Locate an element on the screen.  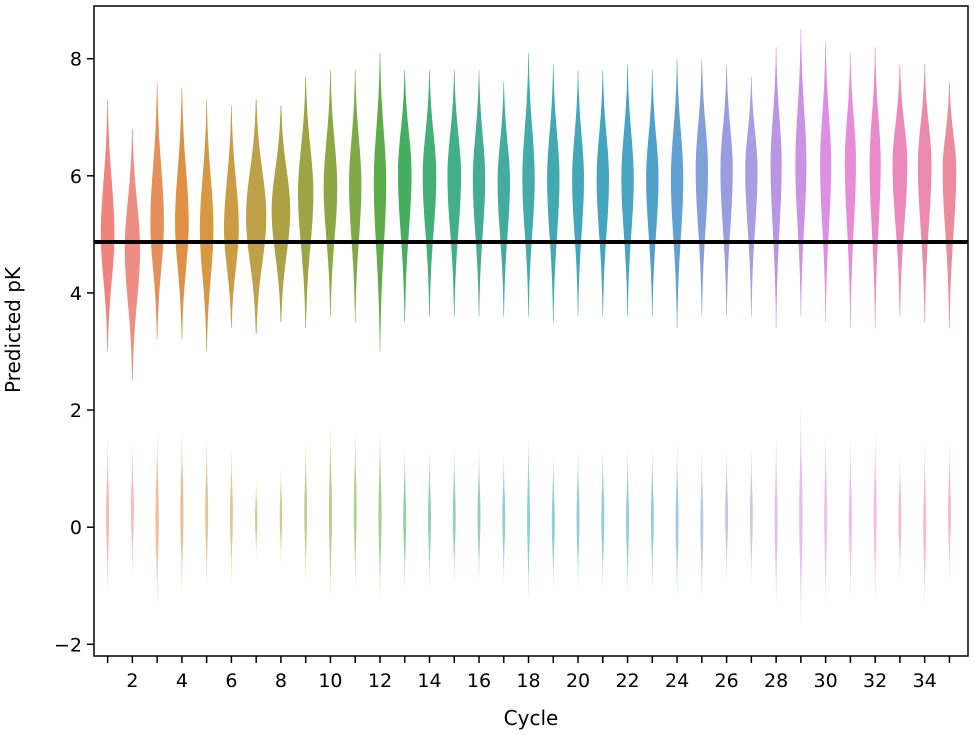
y-tick-label: 2 is located at coordinates (76, 411).